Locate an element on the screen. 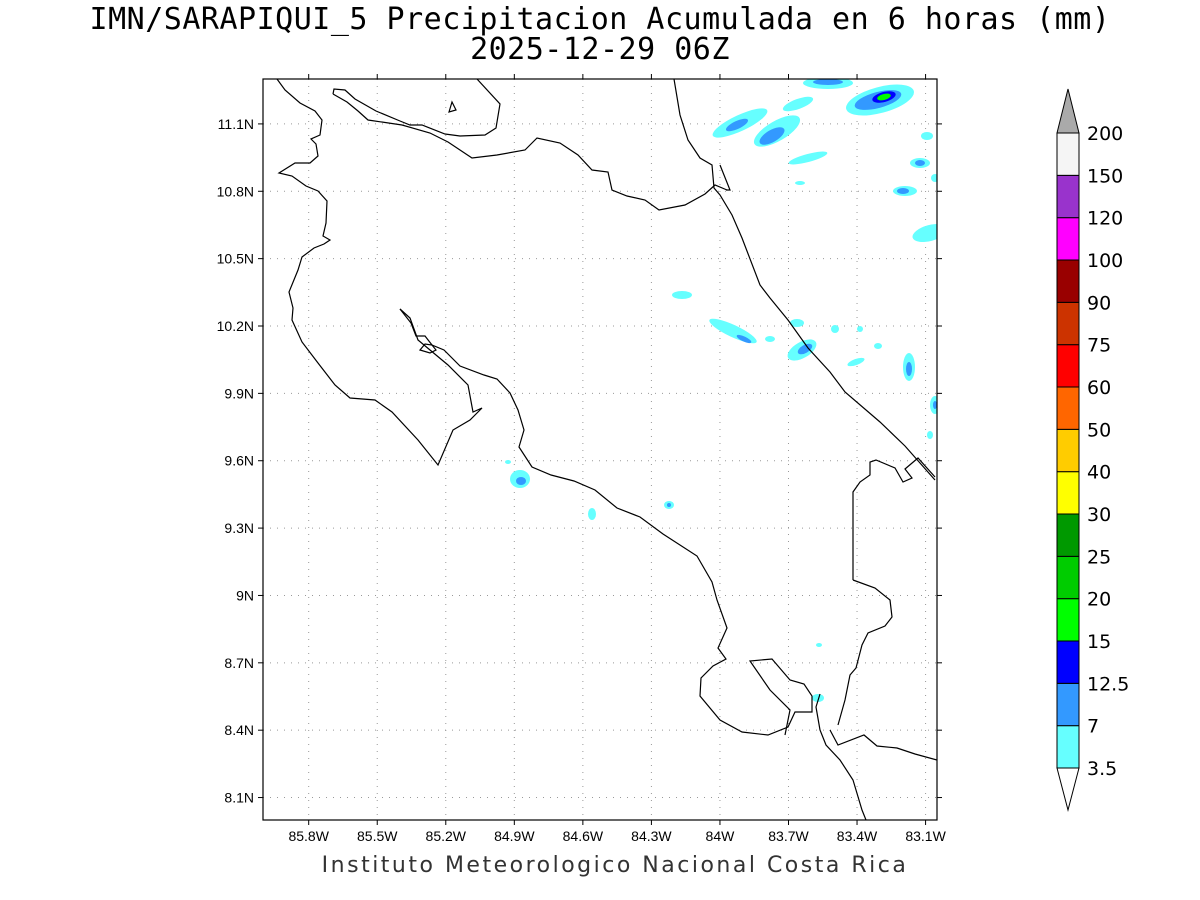 The height and width of the screenshot is (900, 1200). colorbar-label: 3.5 is located at coordinates (1102, 769).